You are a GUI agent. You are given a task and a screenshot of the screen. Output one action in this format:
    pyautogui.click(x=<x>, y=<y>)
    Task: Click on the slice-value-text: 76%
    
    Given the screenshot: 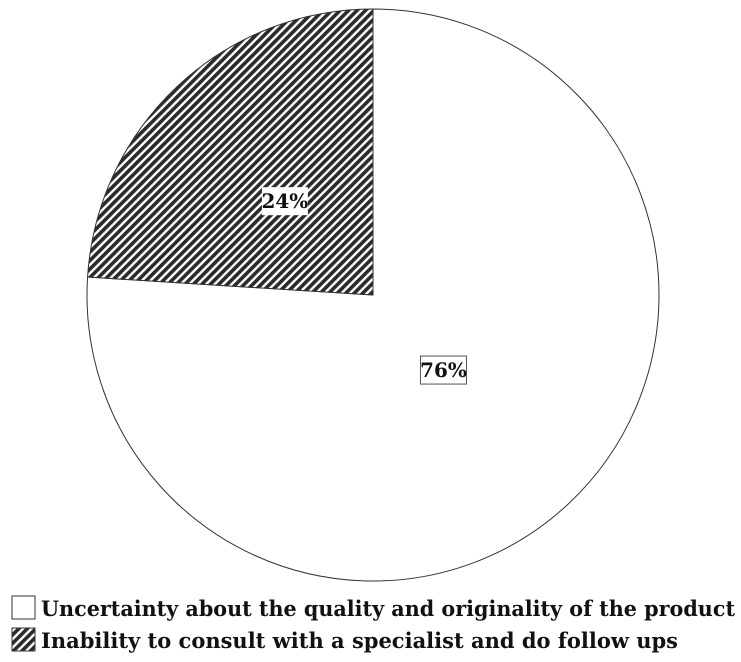 What is the action you would take?
    pyautogui.click(x=443, y=370)
    